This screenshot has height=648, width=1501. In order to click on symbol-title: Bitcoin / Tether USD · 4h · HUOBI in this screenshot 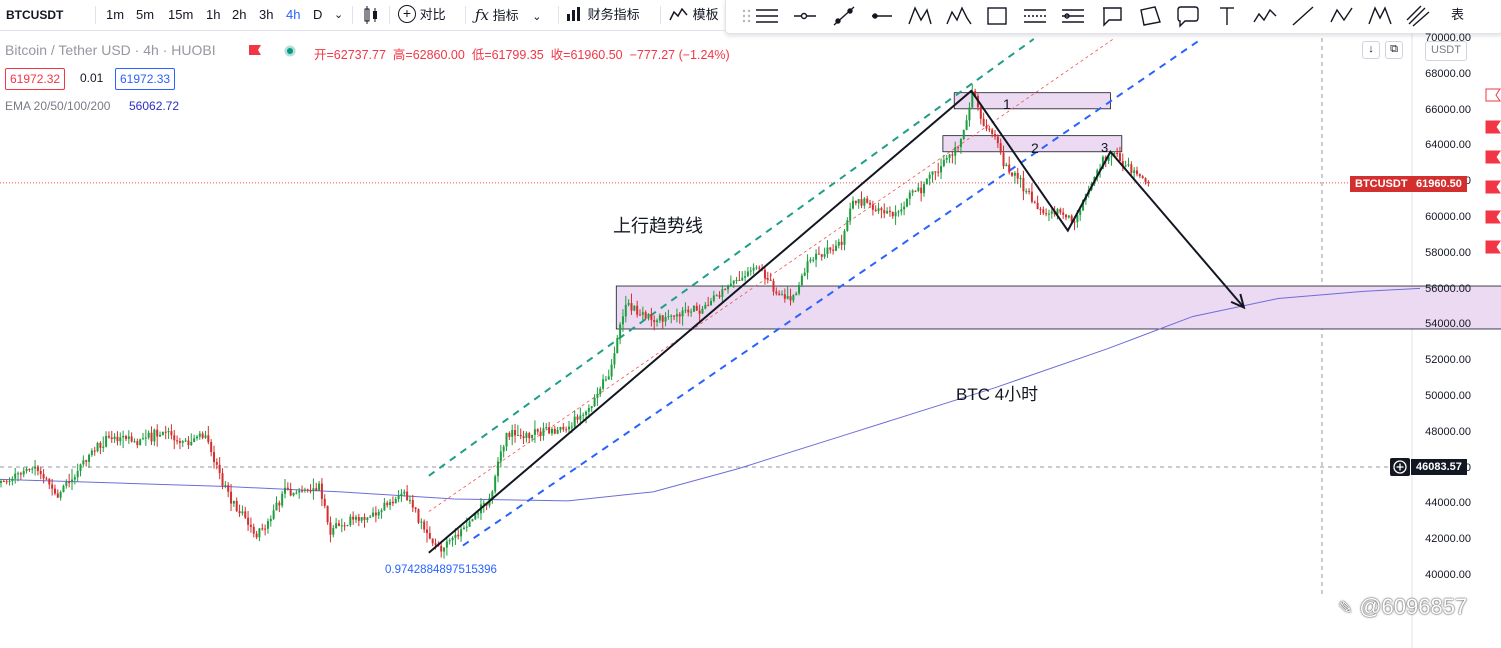, I will do `click(110, 50)`.